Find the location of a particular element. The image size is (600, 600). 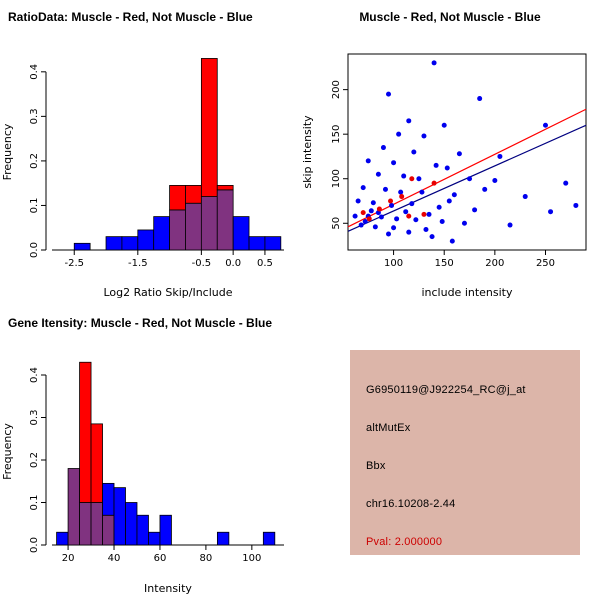

x-tick-label: 200 is located at coordinates (494, 263).